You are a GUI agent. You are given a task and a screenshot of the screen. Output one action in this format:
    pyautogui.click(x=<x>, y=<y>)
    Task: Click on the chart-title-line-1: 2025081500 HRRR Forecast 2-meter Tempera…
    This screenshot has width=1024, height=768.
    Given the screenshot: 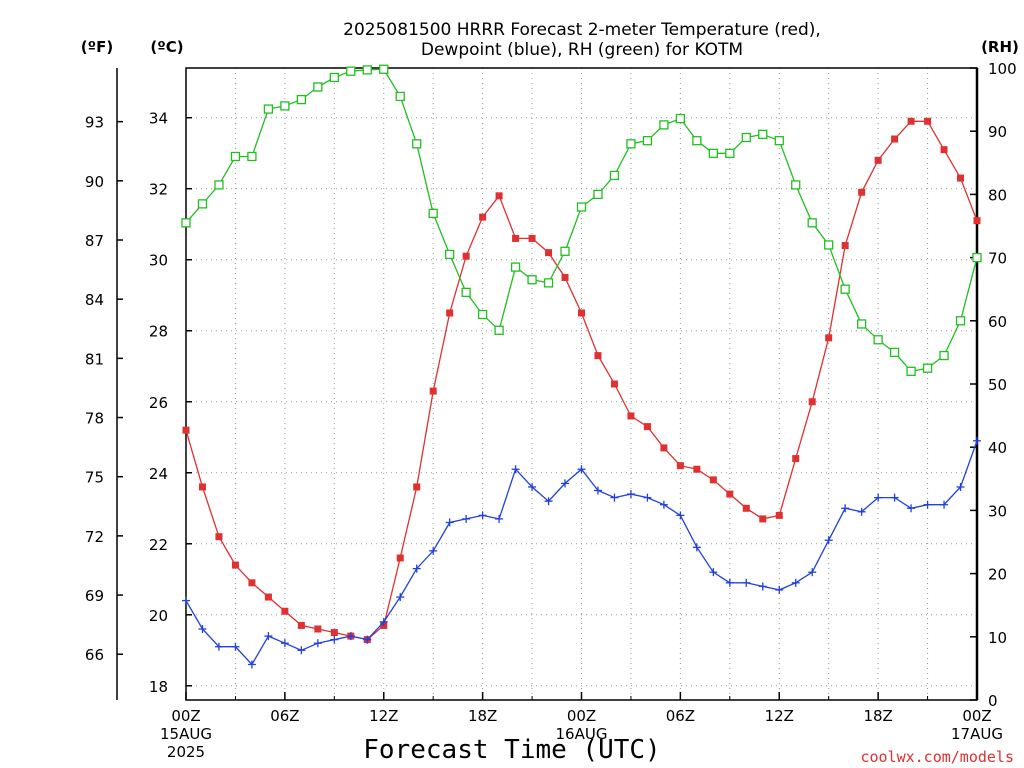 What is the action you would take?
    pyautogui.click(x=582, y=30)
    